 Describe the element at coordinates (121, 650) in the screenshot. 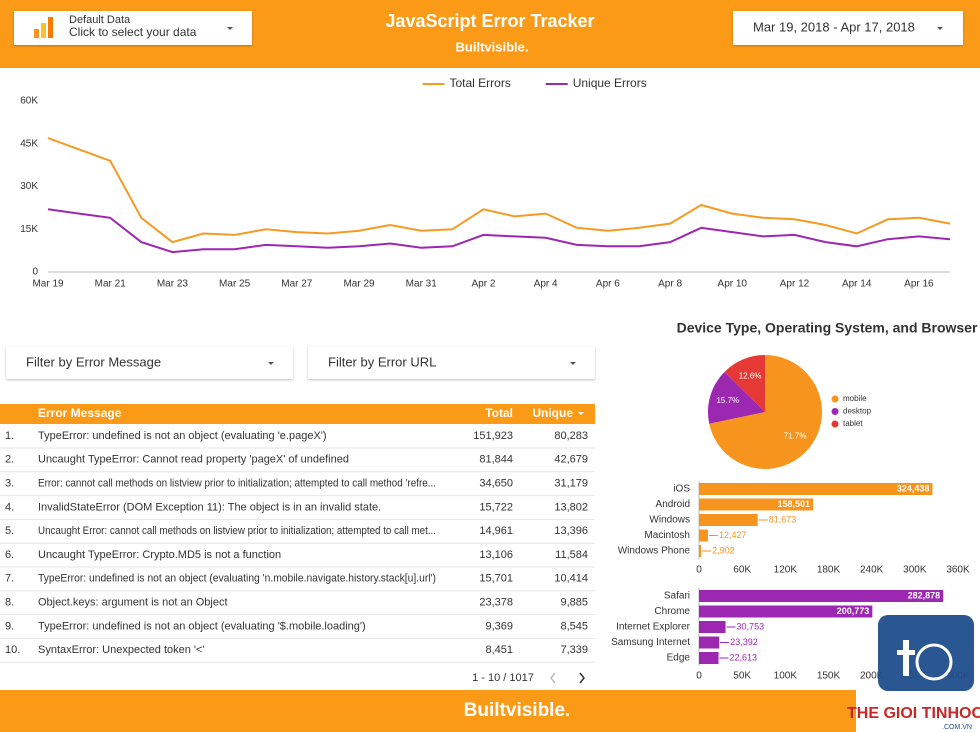

I see `error-message: SyntaxError: Unexpected token '<'` at that location.